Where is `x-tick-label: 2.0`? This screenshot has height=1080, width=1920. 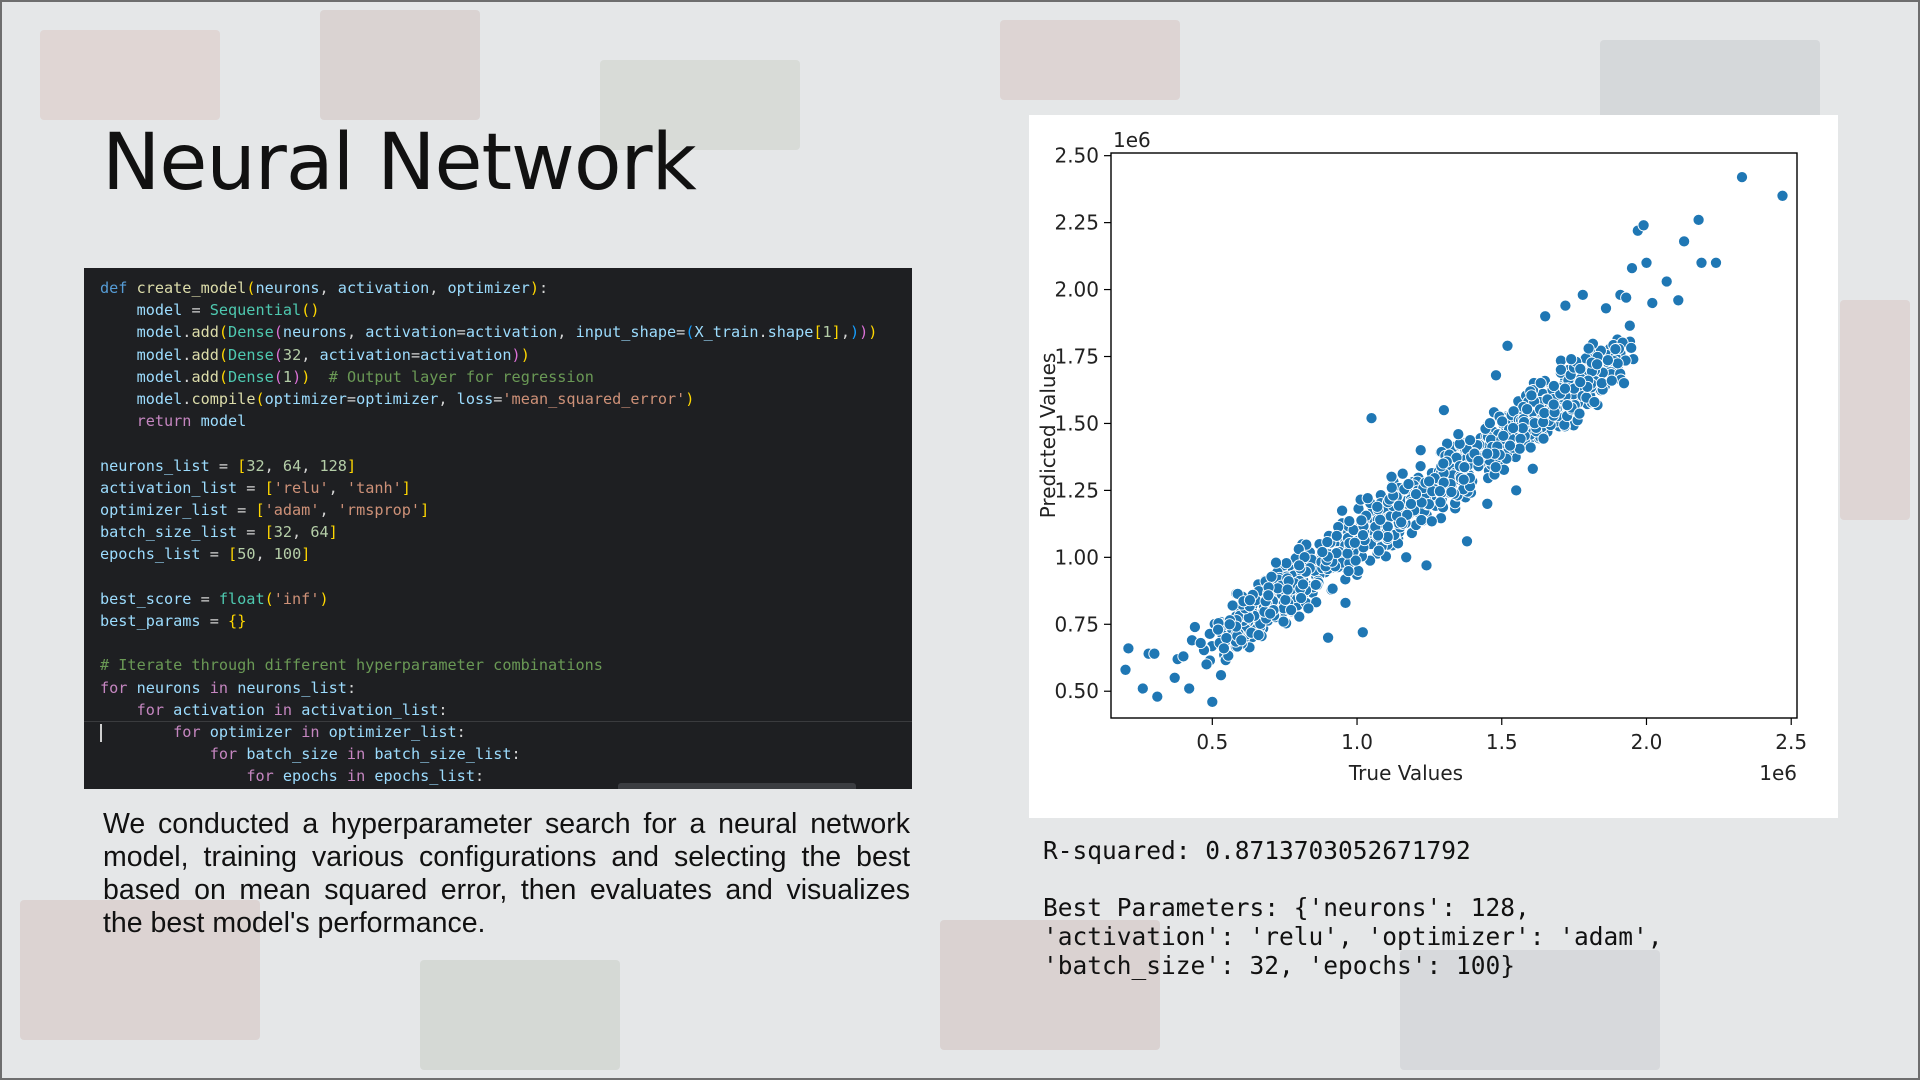 x-tick-label: 2.0 is located at coordinates (1647, 742).